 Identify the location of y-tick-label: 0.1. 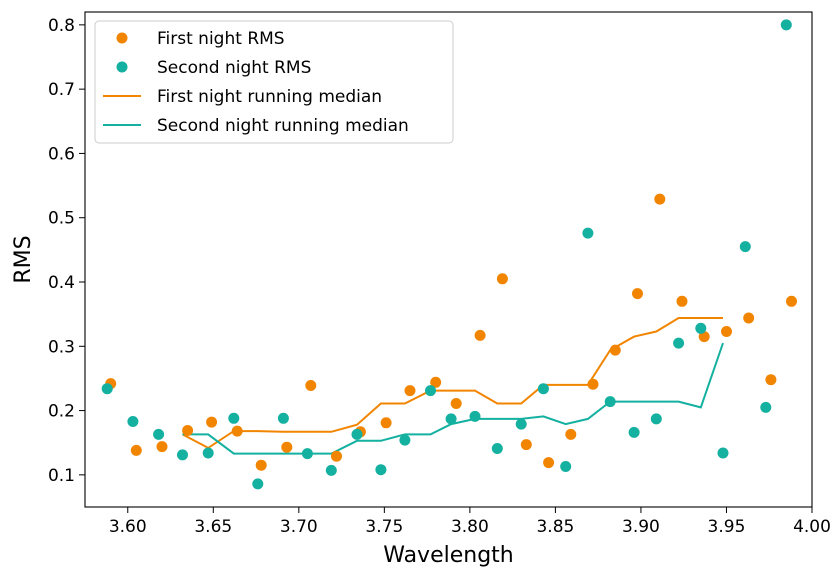
(61, 476).